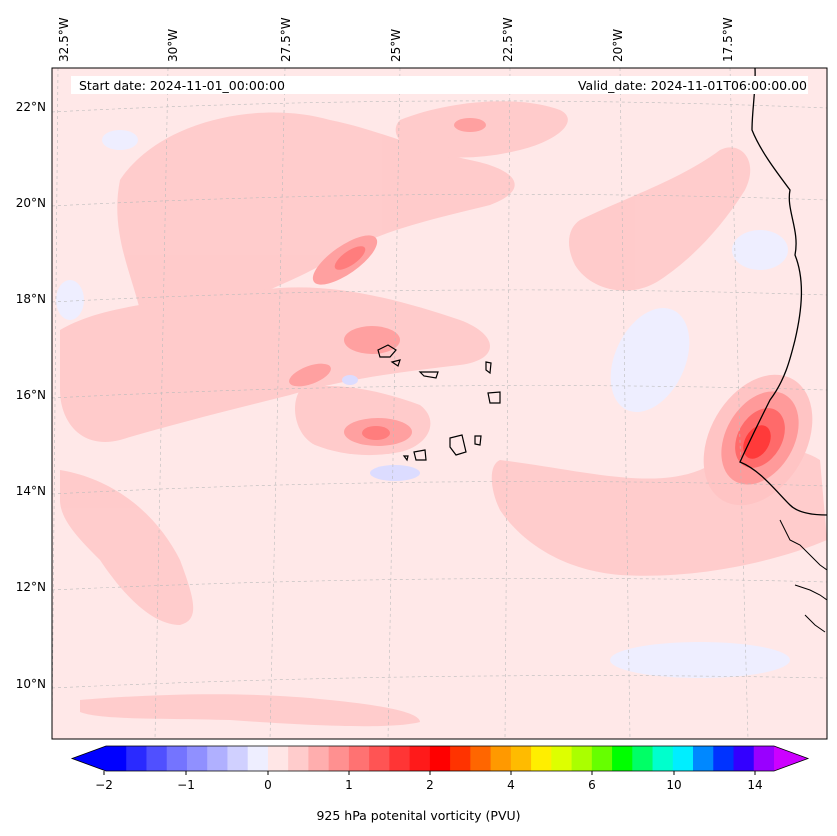 This screenshot has height=836, width=837. I want to click on cape-verde-islands, so click(439, 403).